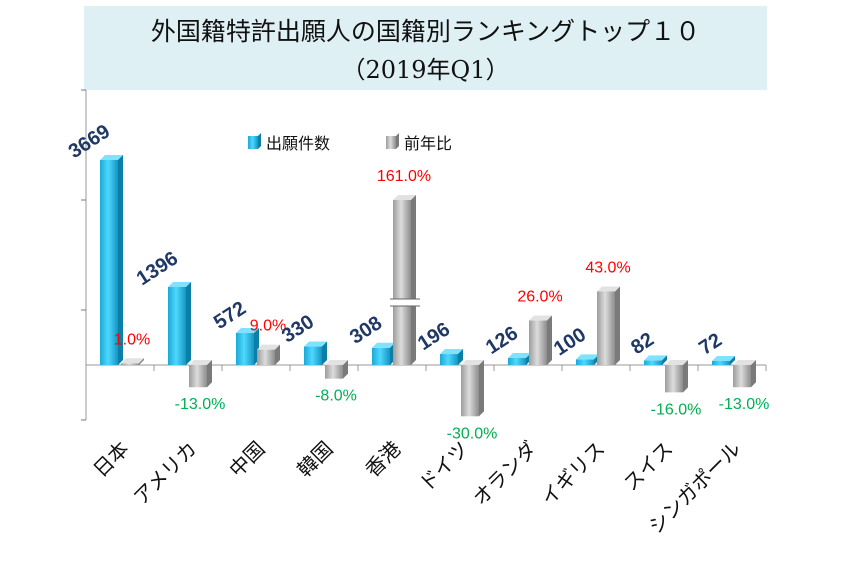 This screenshot has width=852, height=568. What do you see at coordinates (165, 473) in the screenshot?
I see `x-tick-label: アメリカ` at bounding box center [165, 473].